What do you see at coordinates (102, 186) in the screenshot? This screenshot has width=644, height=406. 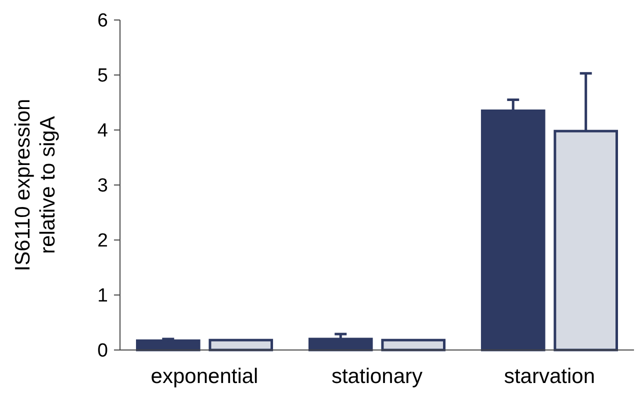 I see `y-tick-label: 3` at bounding box center [102, 186].